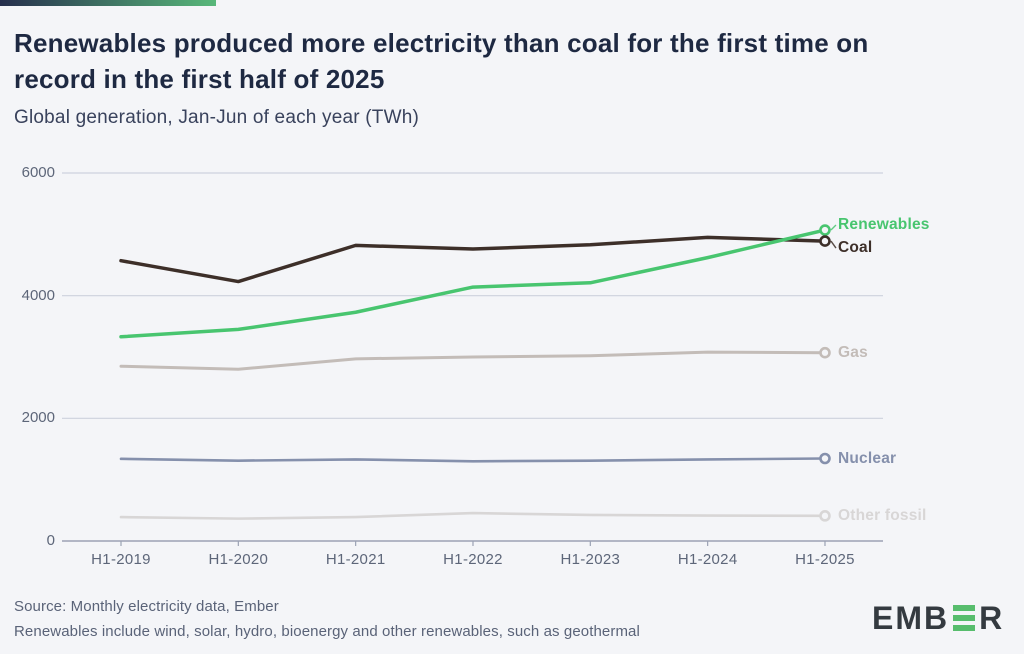 The height and width of the screenshot is (654, 1024). I want to click on x-tick-label-H1-2025: H1-2025, so click(825, 559).